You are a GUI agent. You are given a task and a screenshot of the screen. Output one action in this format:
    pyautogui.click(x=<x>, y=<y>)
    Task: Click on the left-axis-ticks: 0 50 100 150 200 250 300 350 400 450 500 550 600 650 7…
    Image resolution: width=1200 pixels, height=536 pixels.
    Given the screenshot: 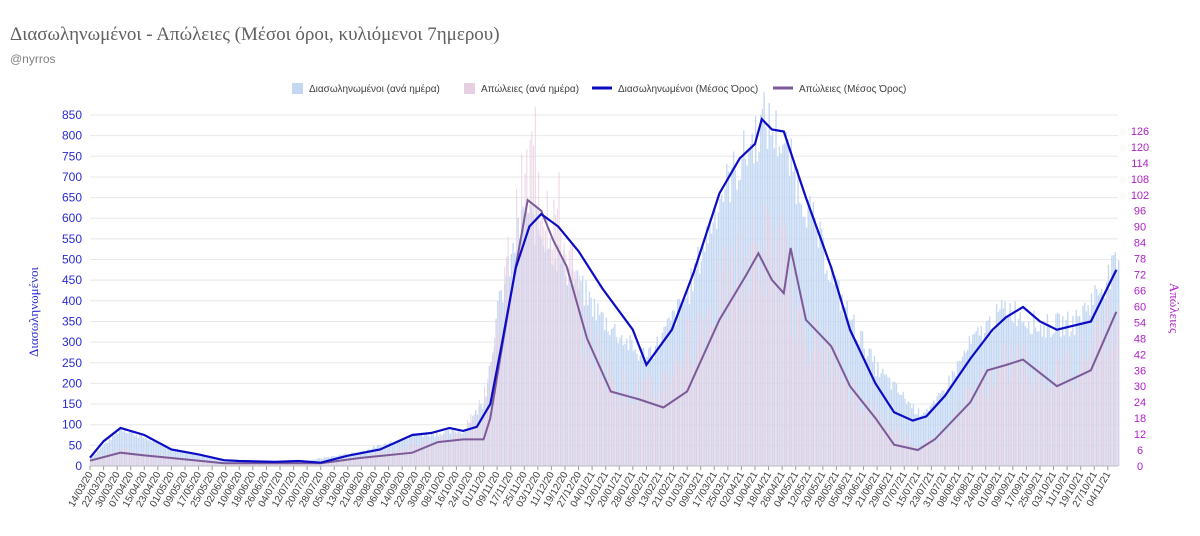 What is the action you would take?
    pyautogui.click(x=72, y=290)
    